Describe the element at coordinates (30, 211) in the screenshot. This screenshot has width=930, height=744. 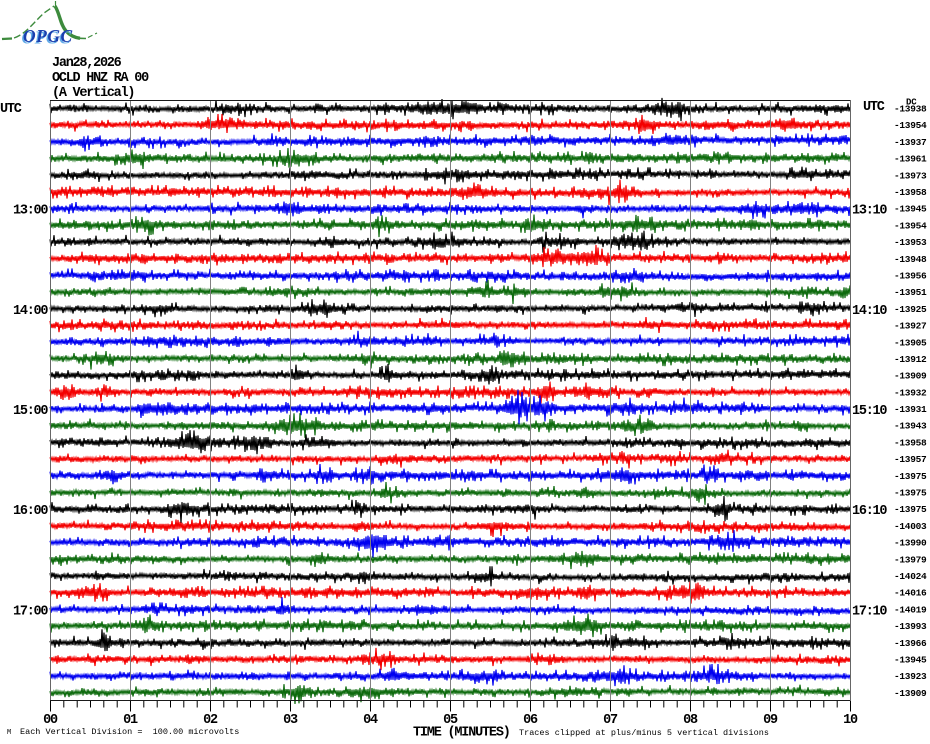
I see `svg-text: 13:00` at that location.